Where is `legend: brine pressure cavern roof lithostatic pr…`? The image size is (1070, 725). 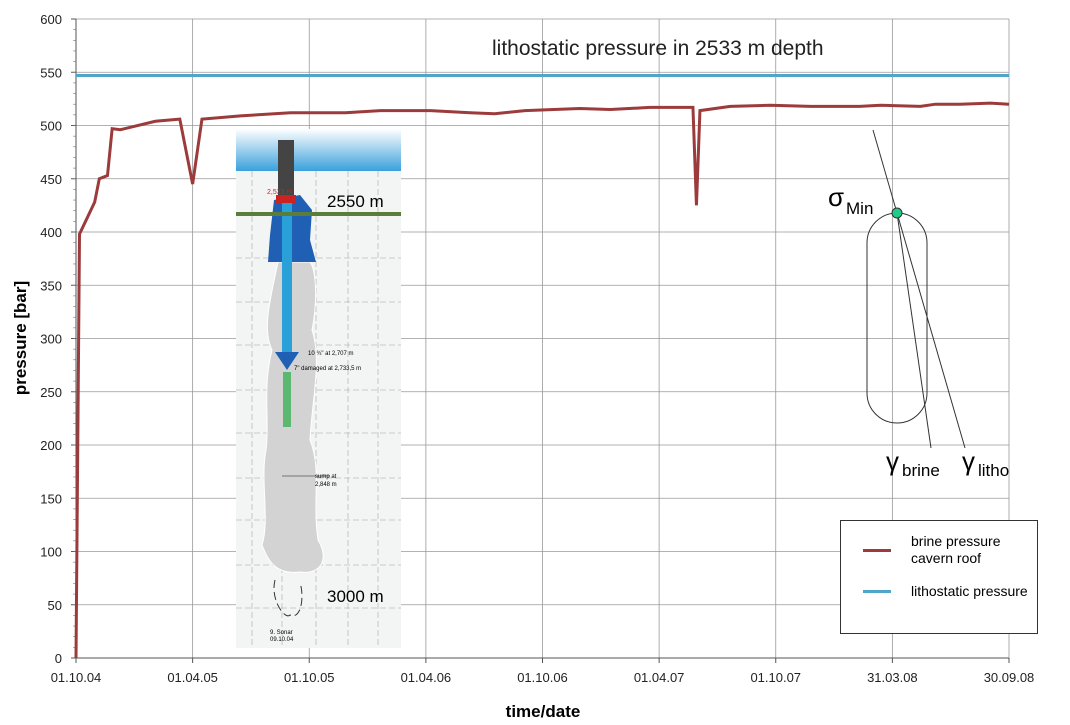 legend: brine pressure cavern roof lithostatic pr… is located at coordinates (939, 577).